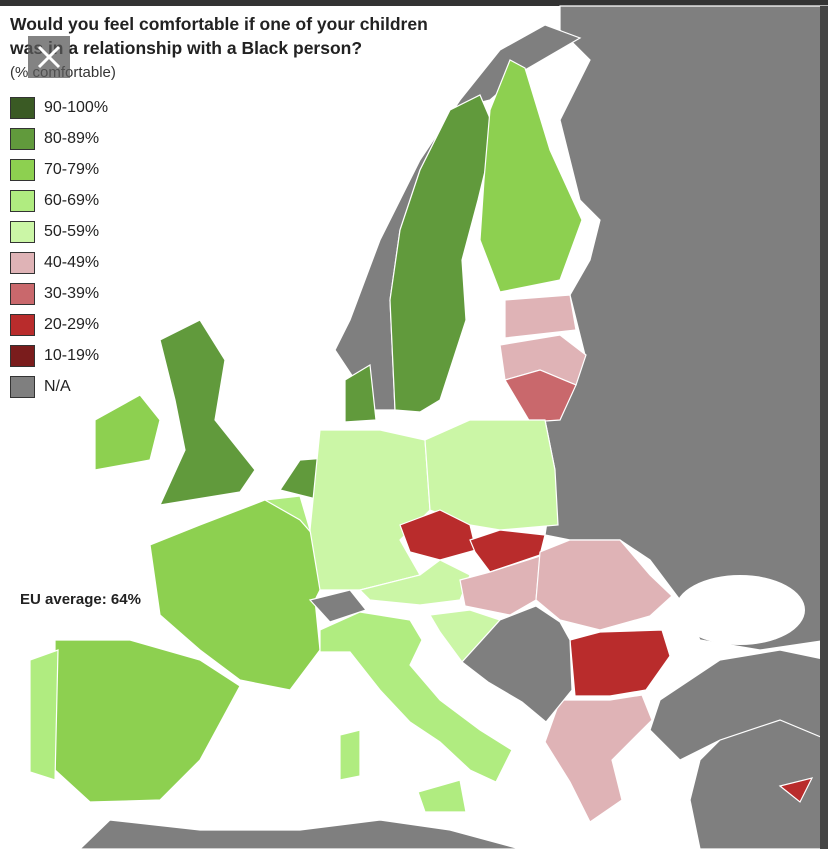 Image resolution: width=828 pixels, height=849 pixels. Describe the element at coordinates (72, 138) in the screenshot. I see `legend-label: 80-89%` at that location.